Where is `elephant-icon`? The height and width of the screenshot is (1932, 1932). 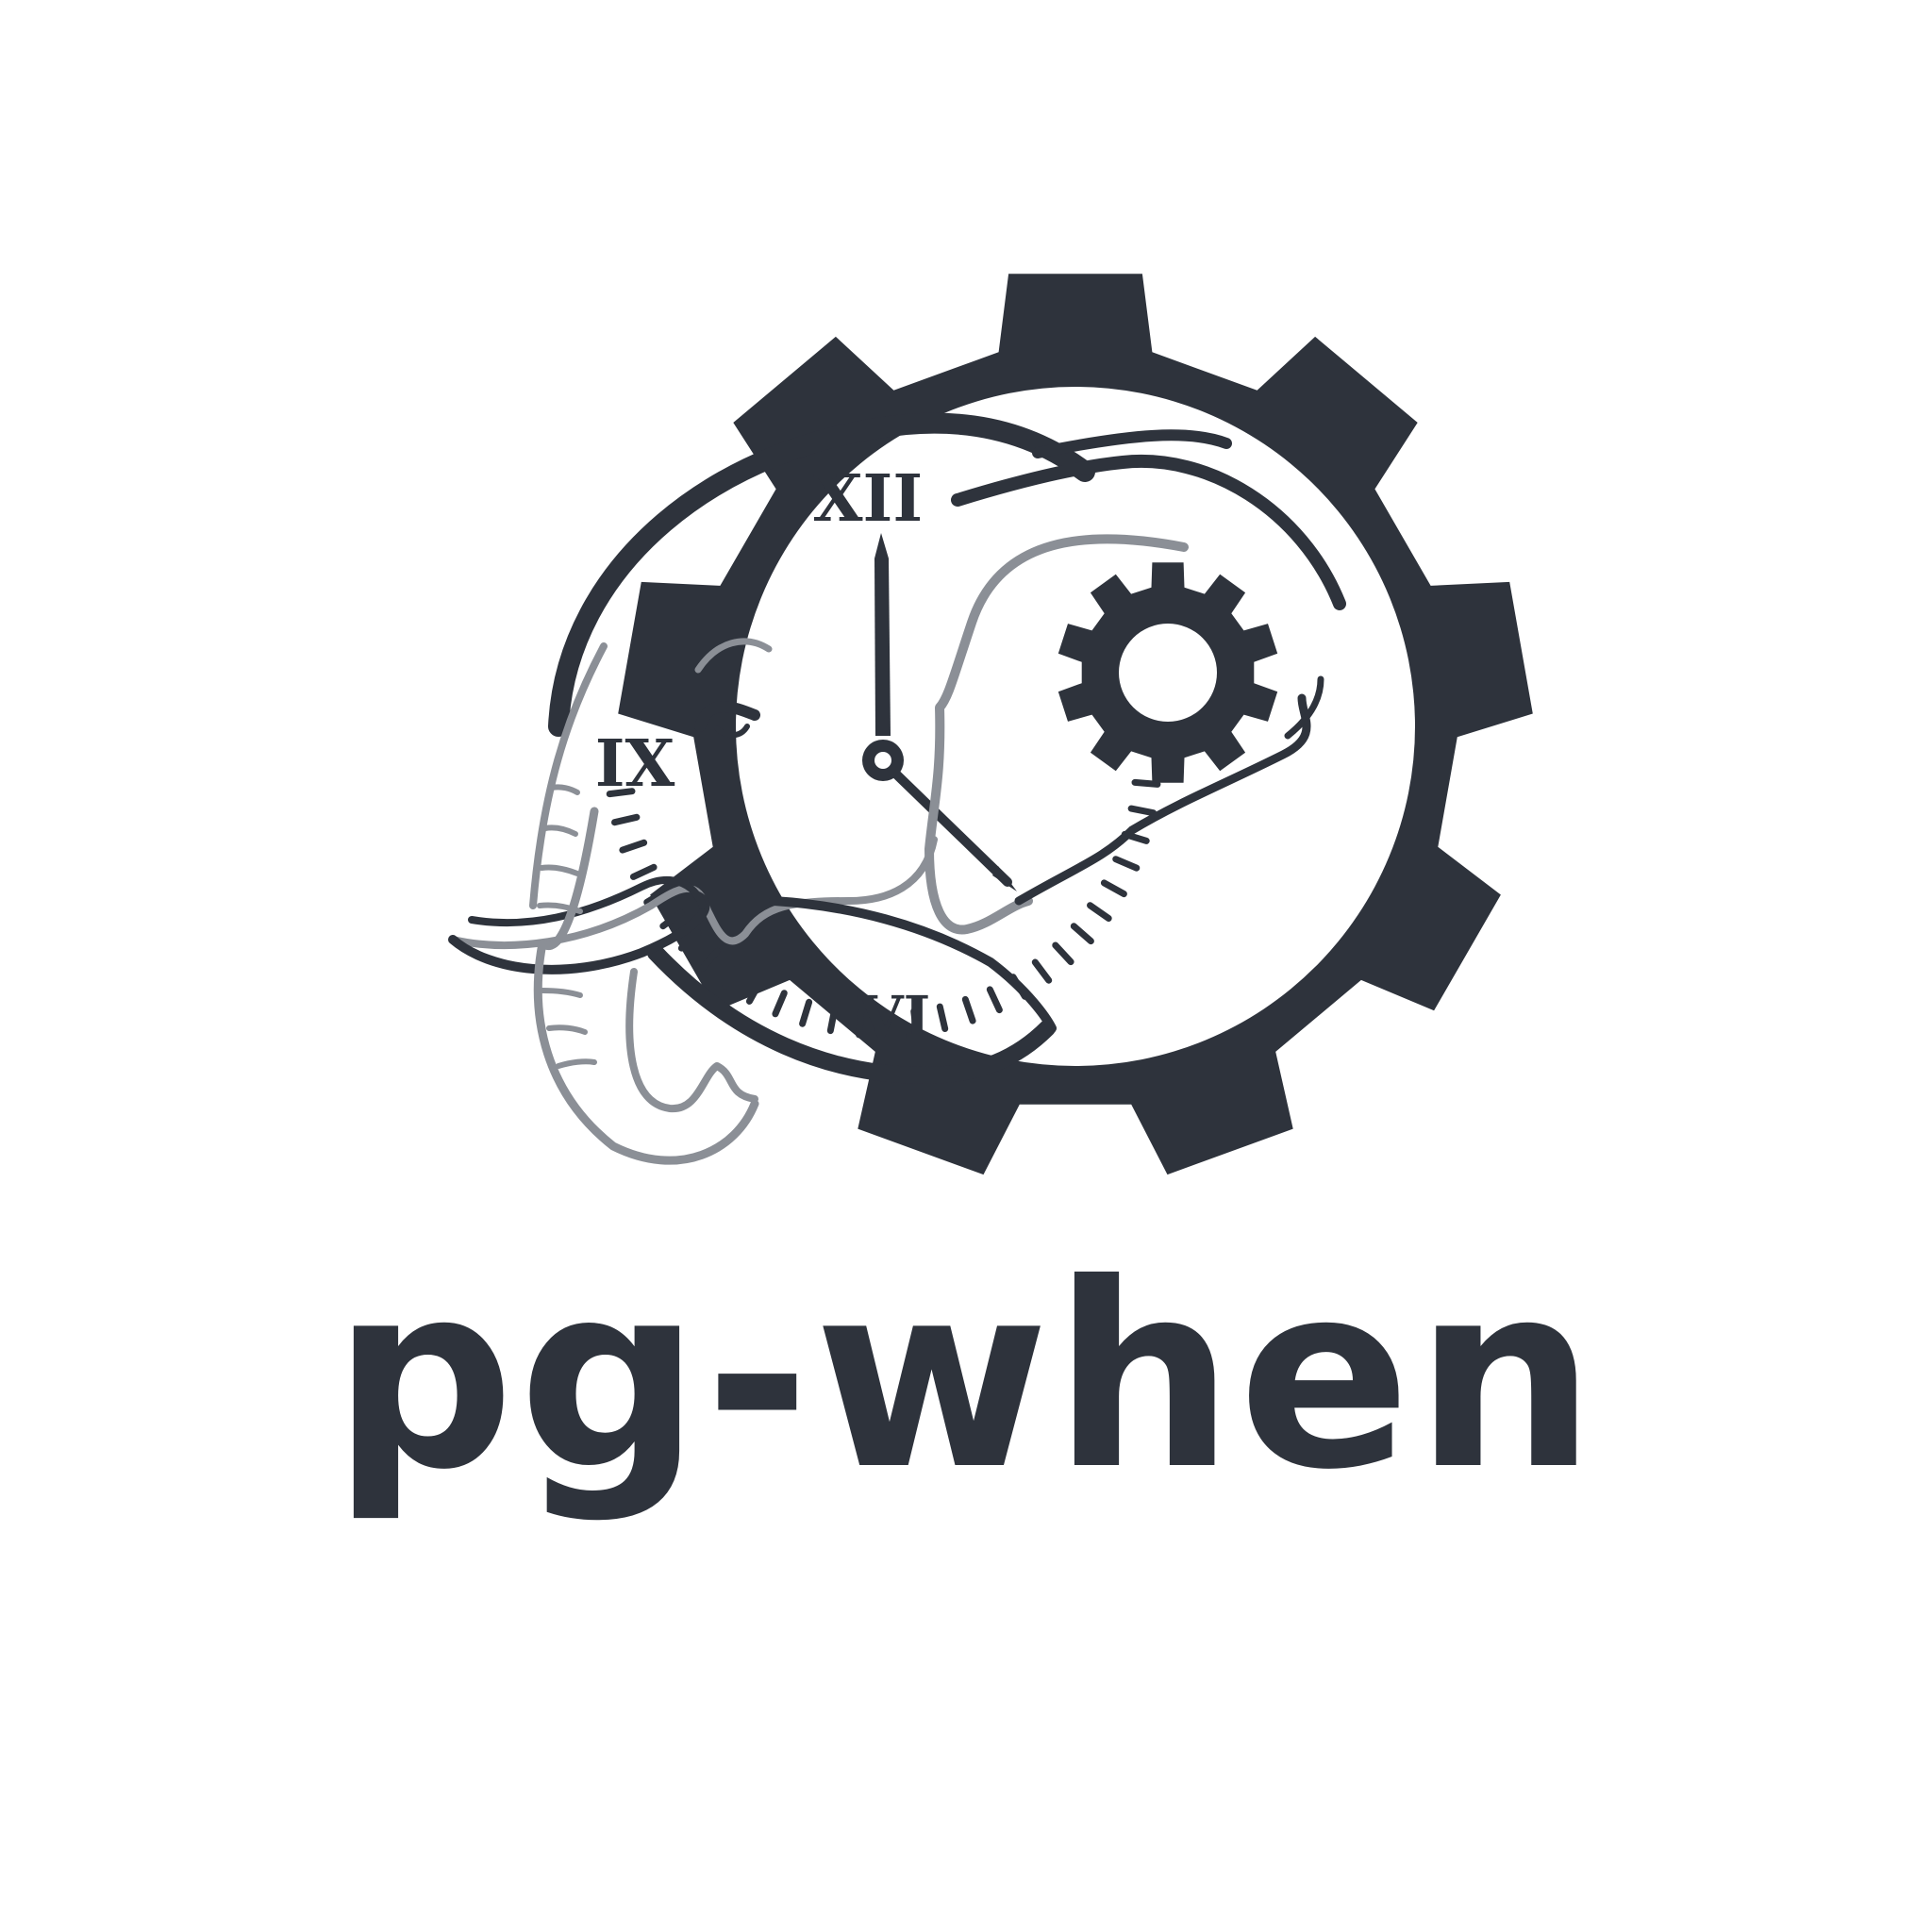
elephant-icon is located at coordinates (886, 850).